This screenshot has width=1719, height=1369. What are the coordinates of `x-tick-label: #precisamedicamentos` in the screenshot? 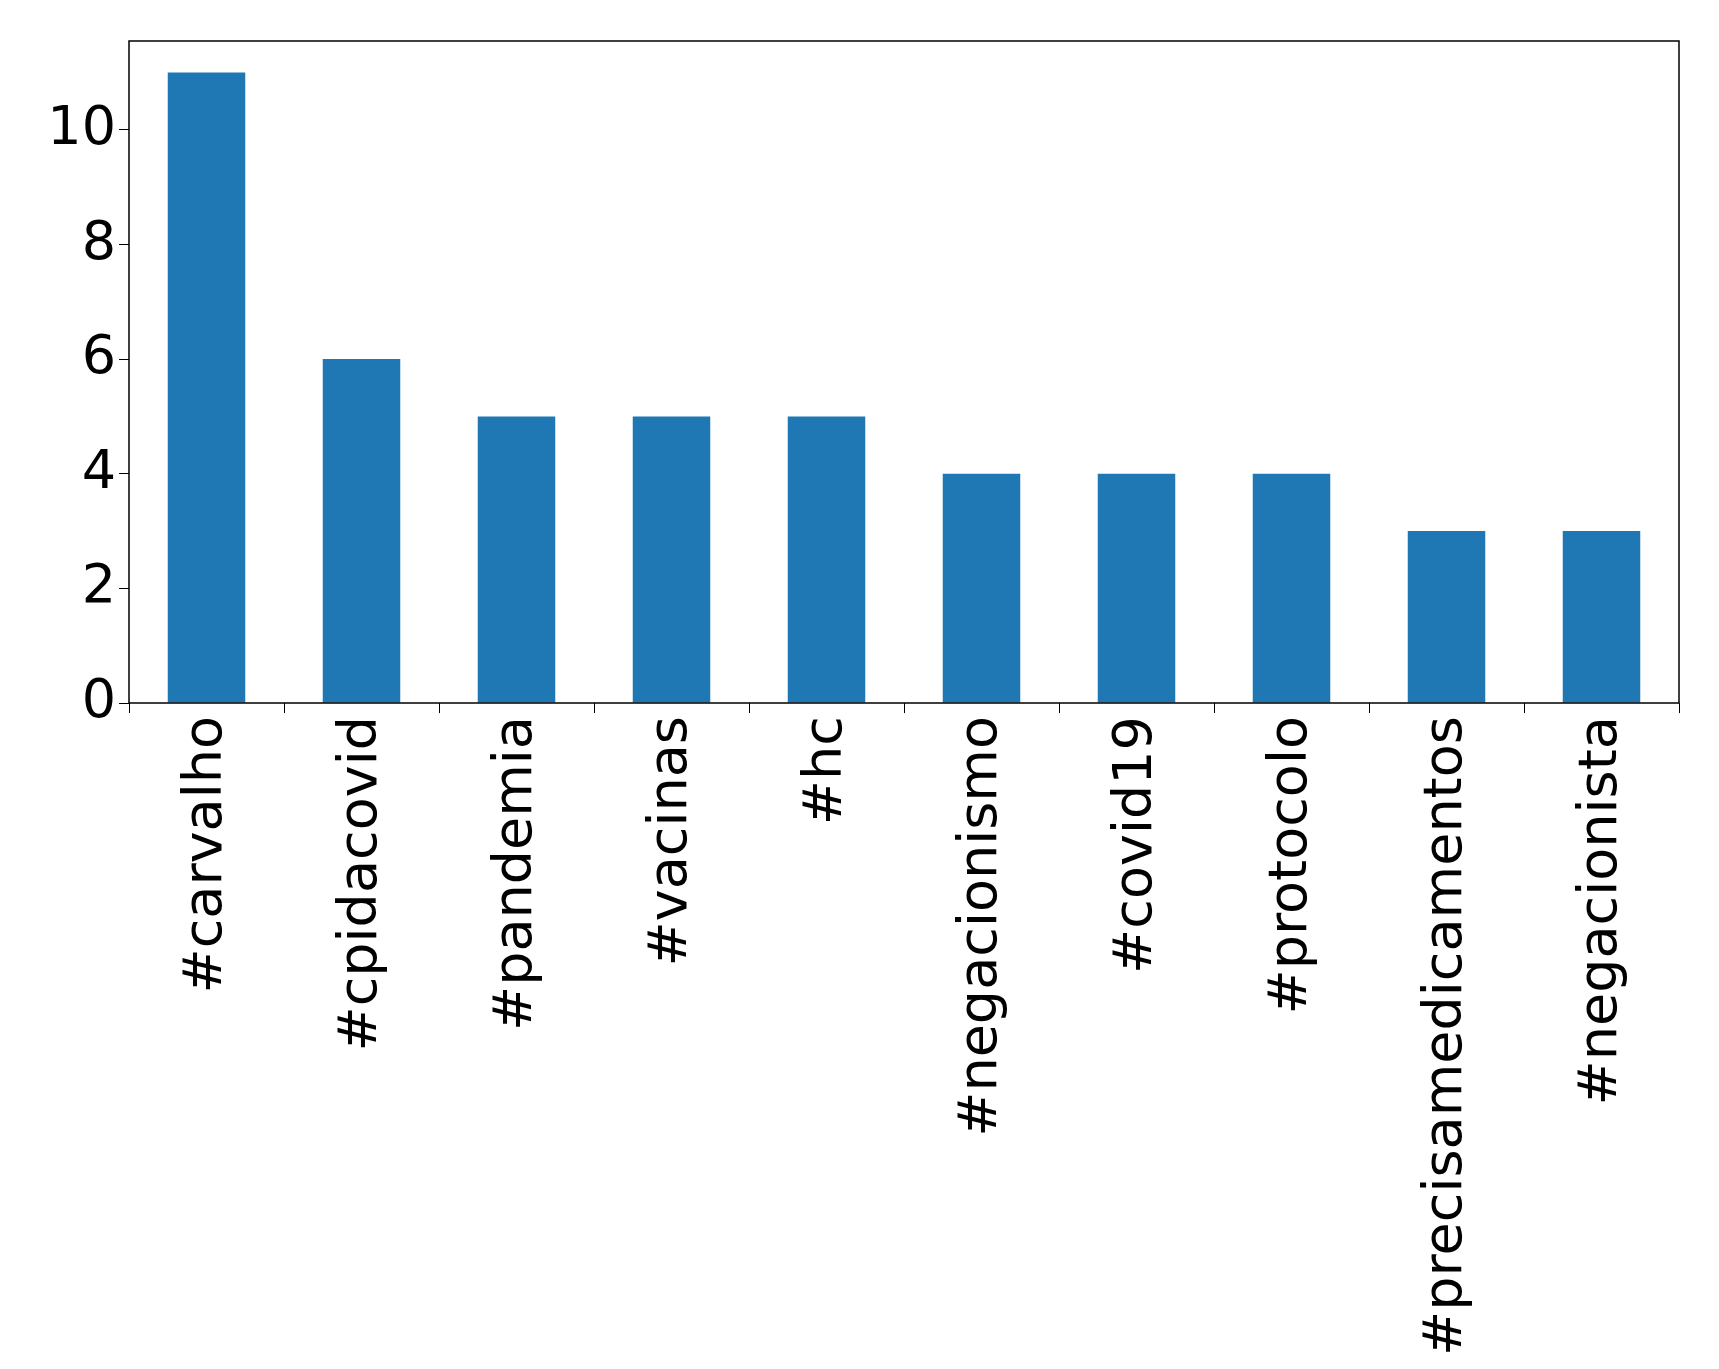 It's located at (1442, 1036).